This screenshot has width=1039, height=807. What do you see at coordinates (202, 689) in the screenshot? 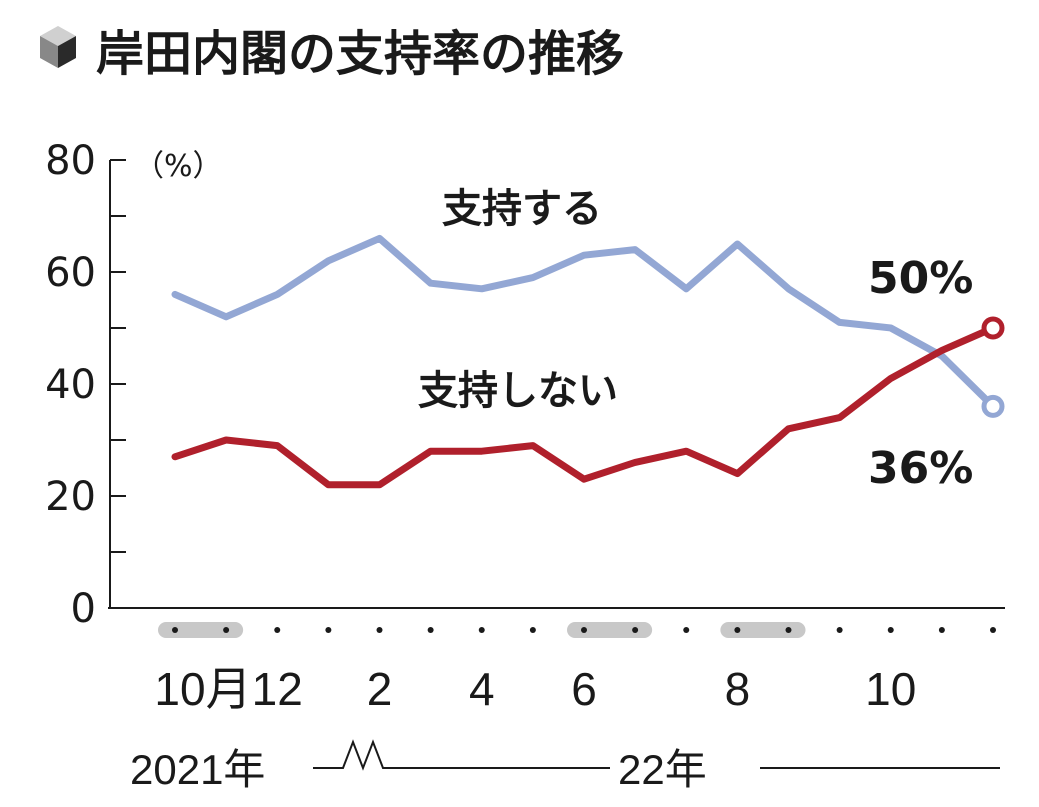
I see `x-month-label: 10月` at bounding box center [202, 689].